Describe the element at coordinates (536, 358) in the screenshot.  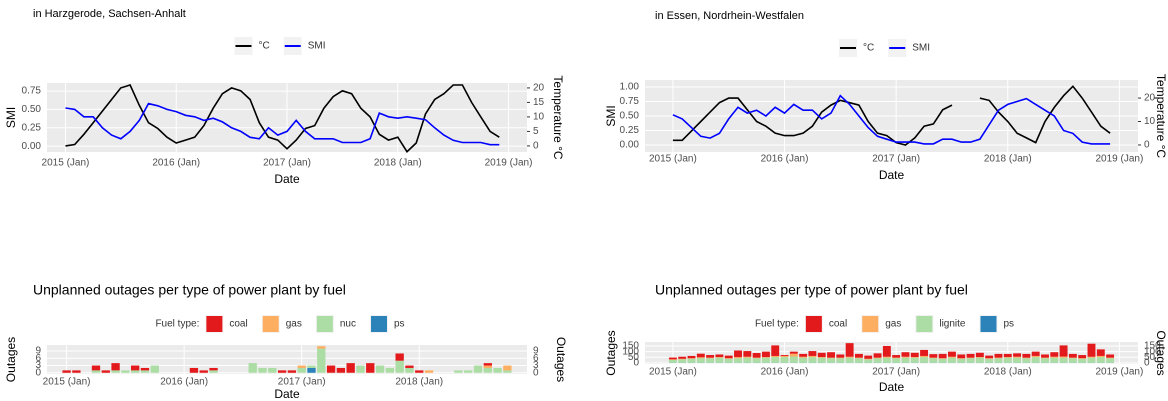
I see `y2-tick-label: 6` at that location.